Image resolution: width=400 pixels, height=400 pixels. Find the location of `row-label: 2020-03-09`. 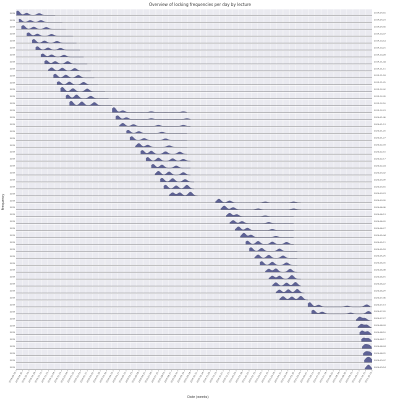

row-label: 2020-03-09 is located at coordinates (380, 180).